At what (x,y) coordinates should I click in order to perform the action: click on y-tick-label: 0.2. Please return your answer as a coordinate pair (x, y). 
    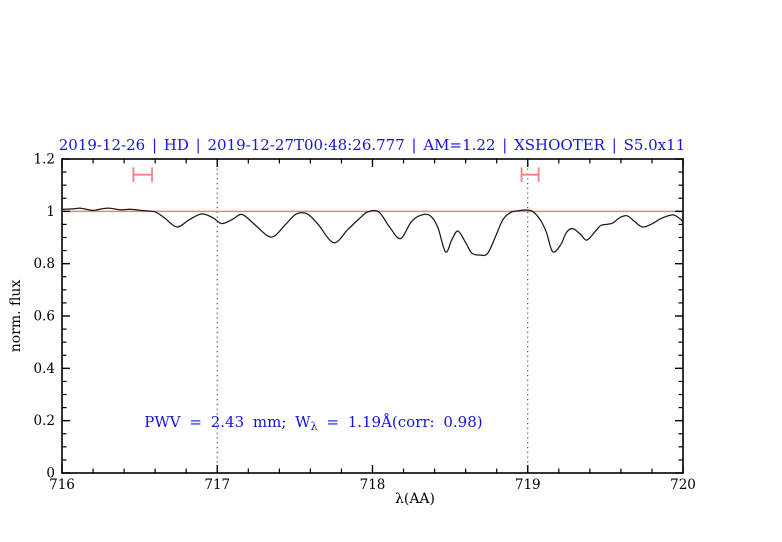
    Looking at the image, I should click on (44, 421).